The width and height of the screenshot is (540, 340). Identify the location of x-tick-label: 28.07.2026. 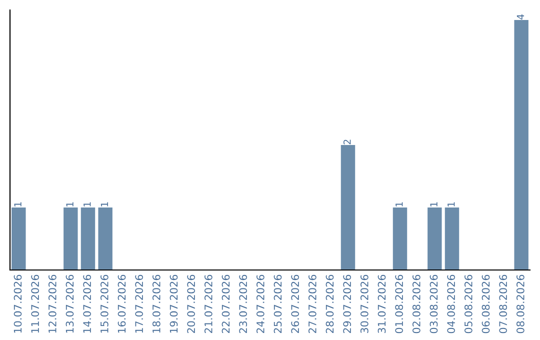
(330, 304).